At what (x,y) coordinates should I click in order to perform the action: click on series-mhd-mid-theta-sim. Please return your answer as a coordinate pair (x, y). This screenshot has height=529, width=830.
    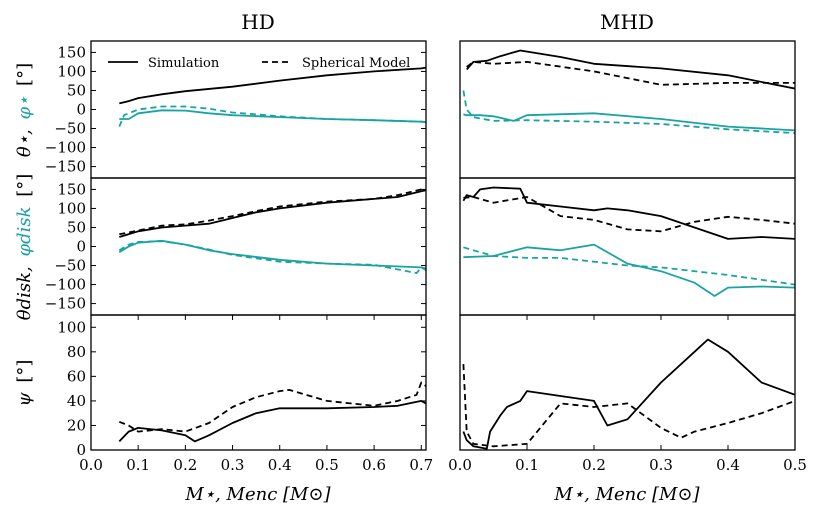
    Looking at the image, I should click on (628, 213).